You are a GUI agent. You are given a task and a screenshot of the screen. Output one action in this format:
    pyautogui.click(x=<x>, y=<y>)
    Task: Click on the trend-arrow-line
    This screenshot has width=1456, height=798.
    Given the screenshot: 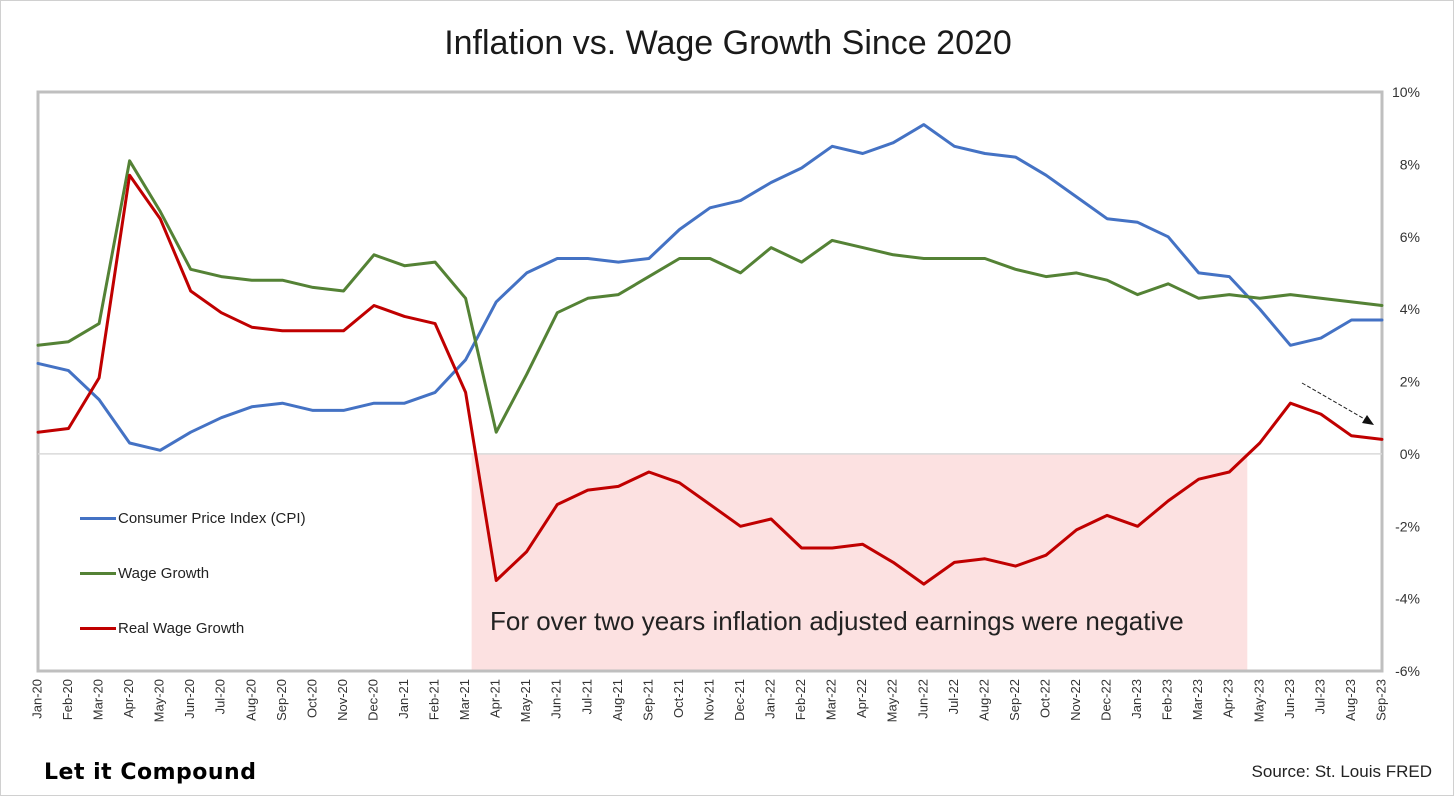 What is the action you would take?
    pyautogui.click(x=1335, y=402)
    